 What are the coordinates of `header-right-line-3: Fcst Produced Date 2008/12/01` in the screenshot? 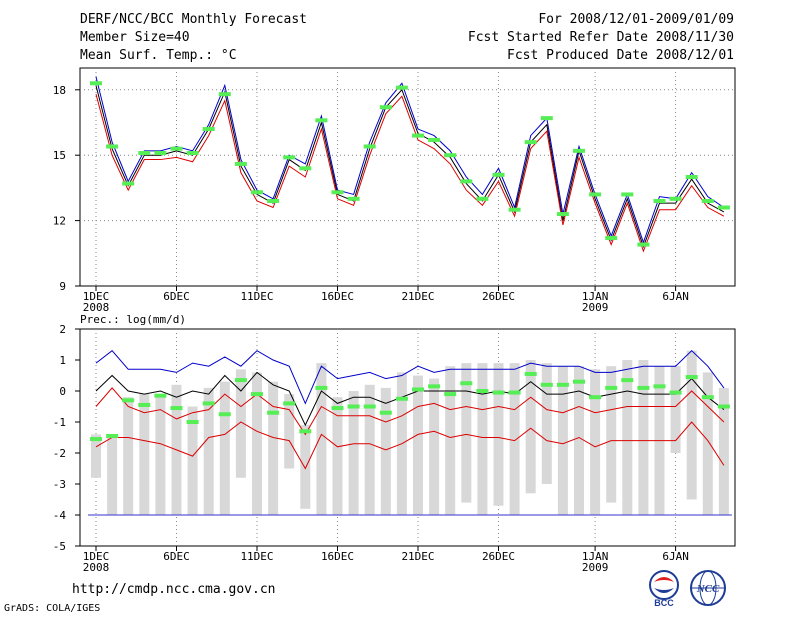 It's located at (620, 55).